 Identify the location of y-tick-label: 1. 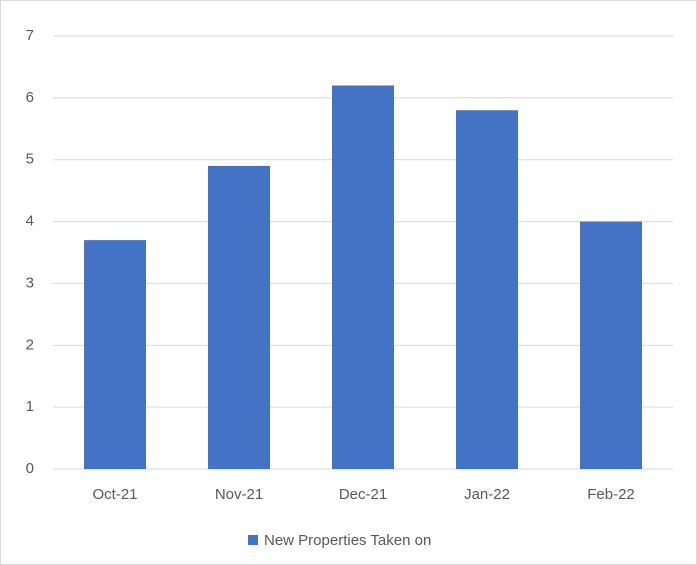
(30, 406).